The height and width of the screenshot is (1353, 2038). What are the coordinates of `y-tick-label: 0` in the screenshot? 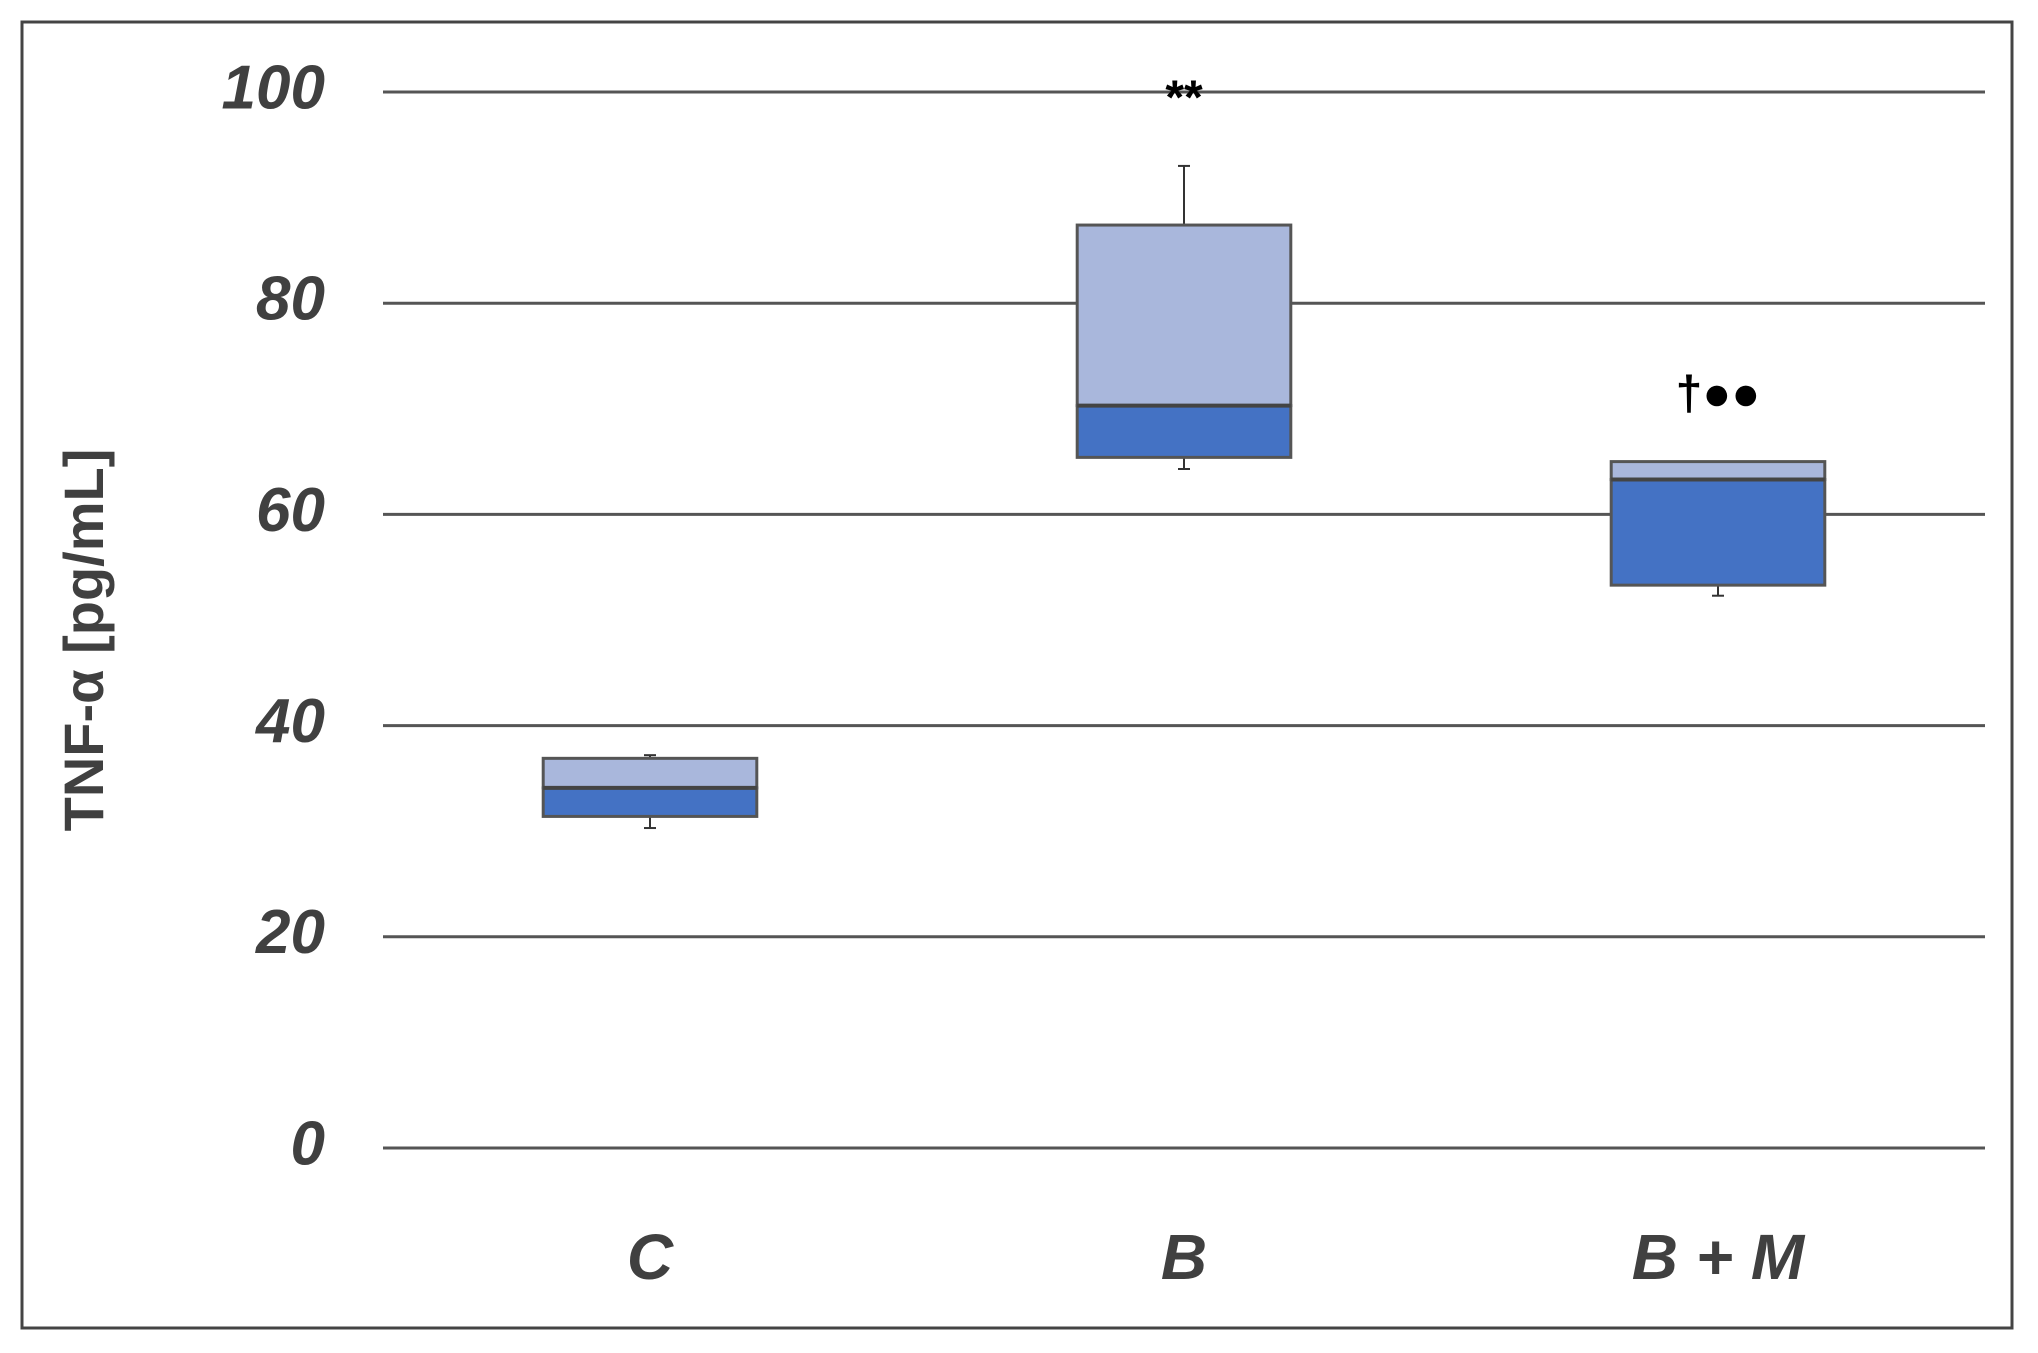 It's located at (308, 1143).